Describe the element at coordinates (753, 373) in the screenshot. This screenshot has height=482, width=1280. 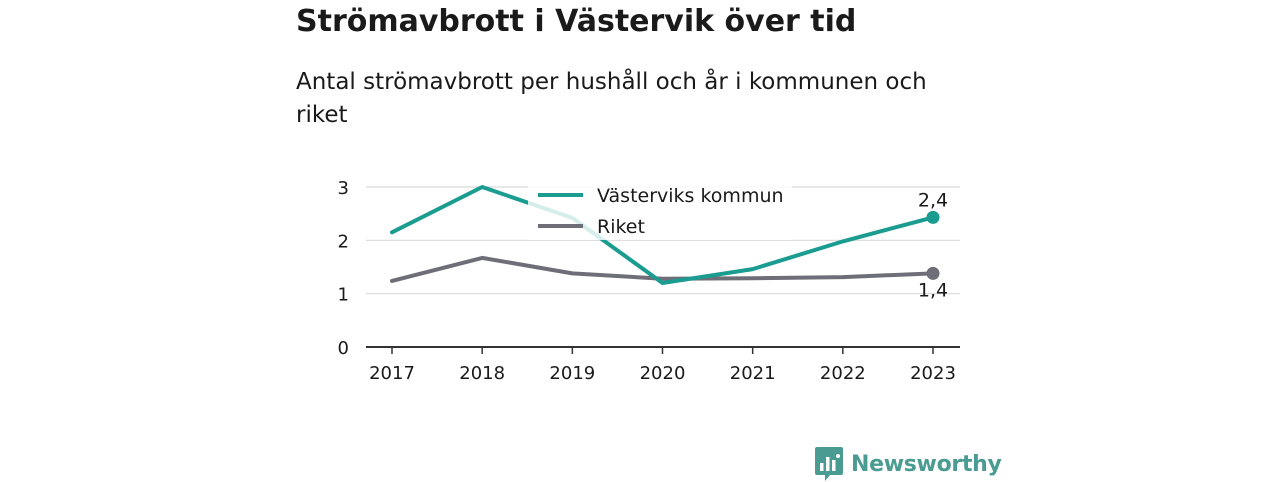
I see `x-tick-label: 2021` at that location.